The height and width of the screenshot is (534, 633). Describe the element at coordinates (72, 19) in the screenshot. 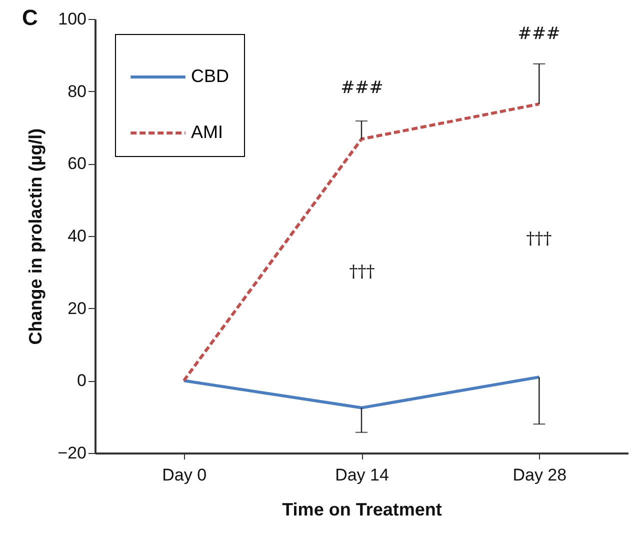

I see `y-tick-label: 100` at that location.